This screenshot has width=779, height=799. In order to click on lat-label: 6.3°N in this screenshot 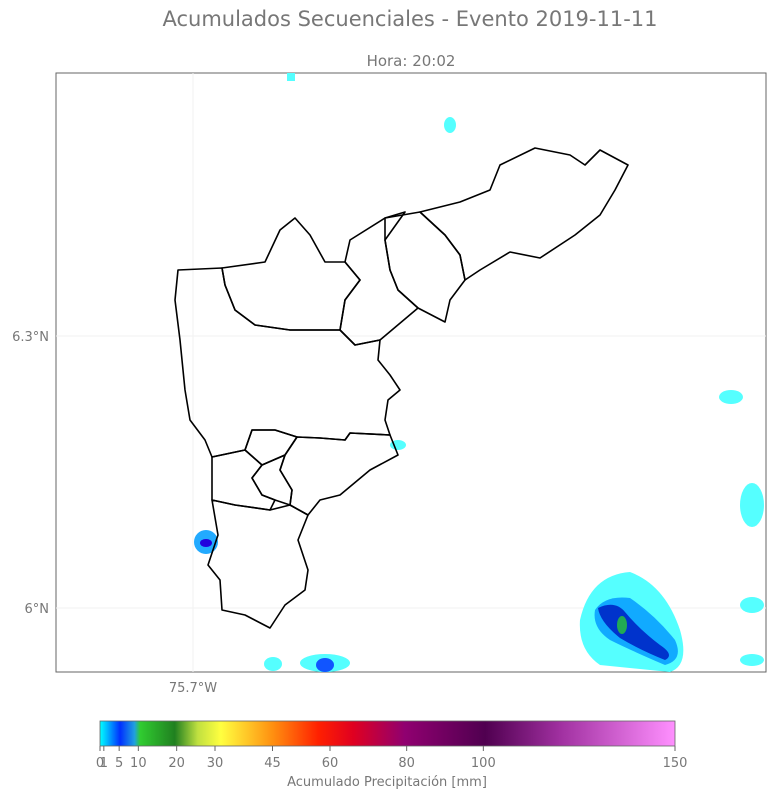, I will do `click(30, 337)`.